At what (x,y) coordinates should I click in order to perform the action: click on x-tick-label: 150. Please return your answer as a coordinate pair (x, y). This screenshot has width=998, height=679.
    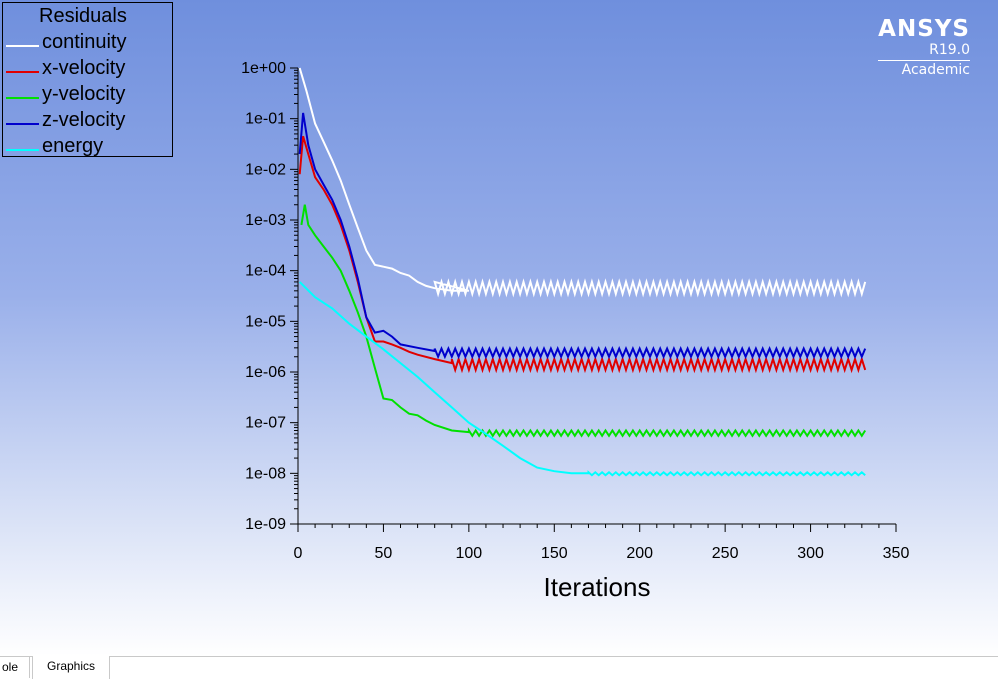
    Looking at the image, I should click on (554, 553).